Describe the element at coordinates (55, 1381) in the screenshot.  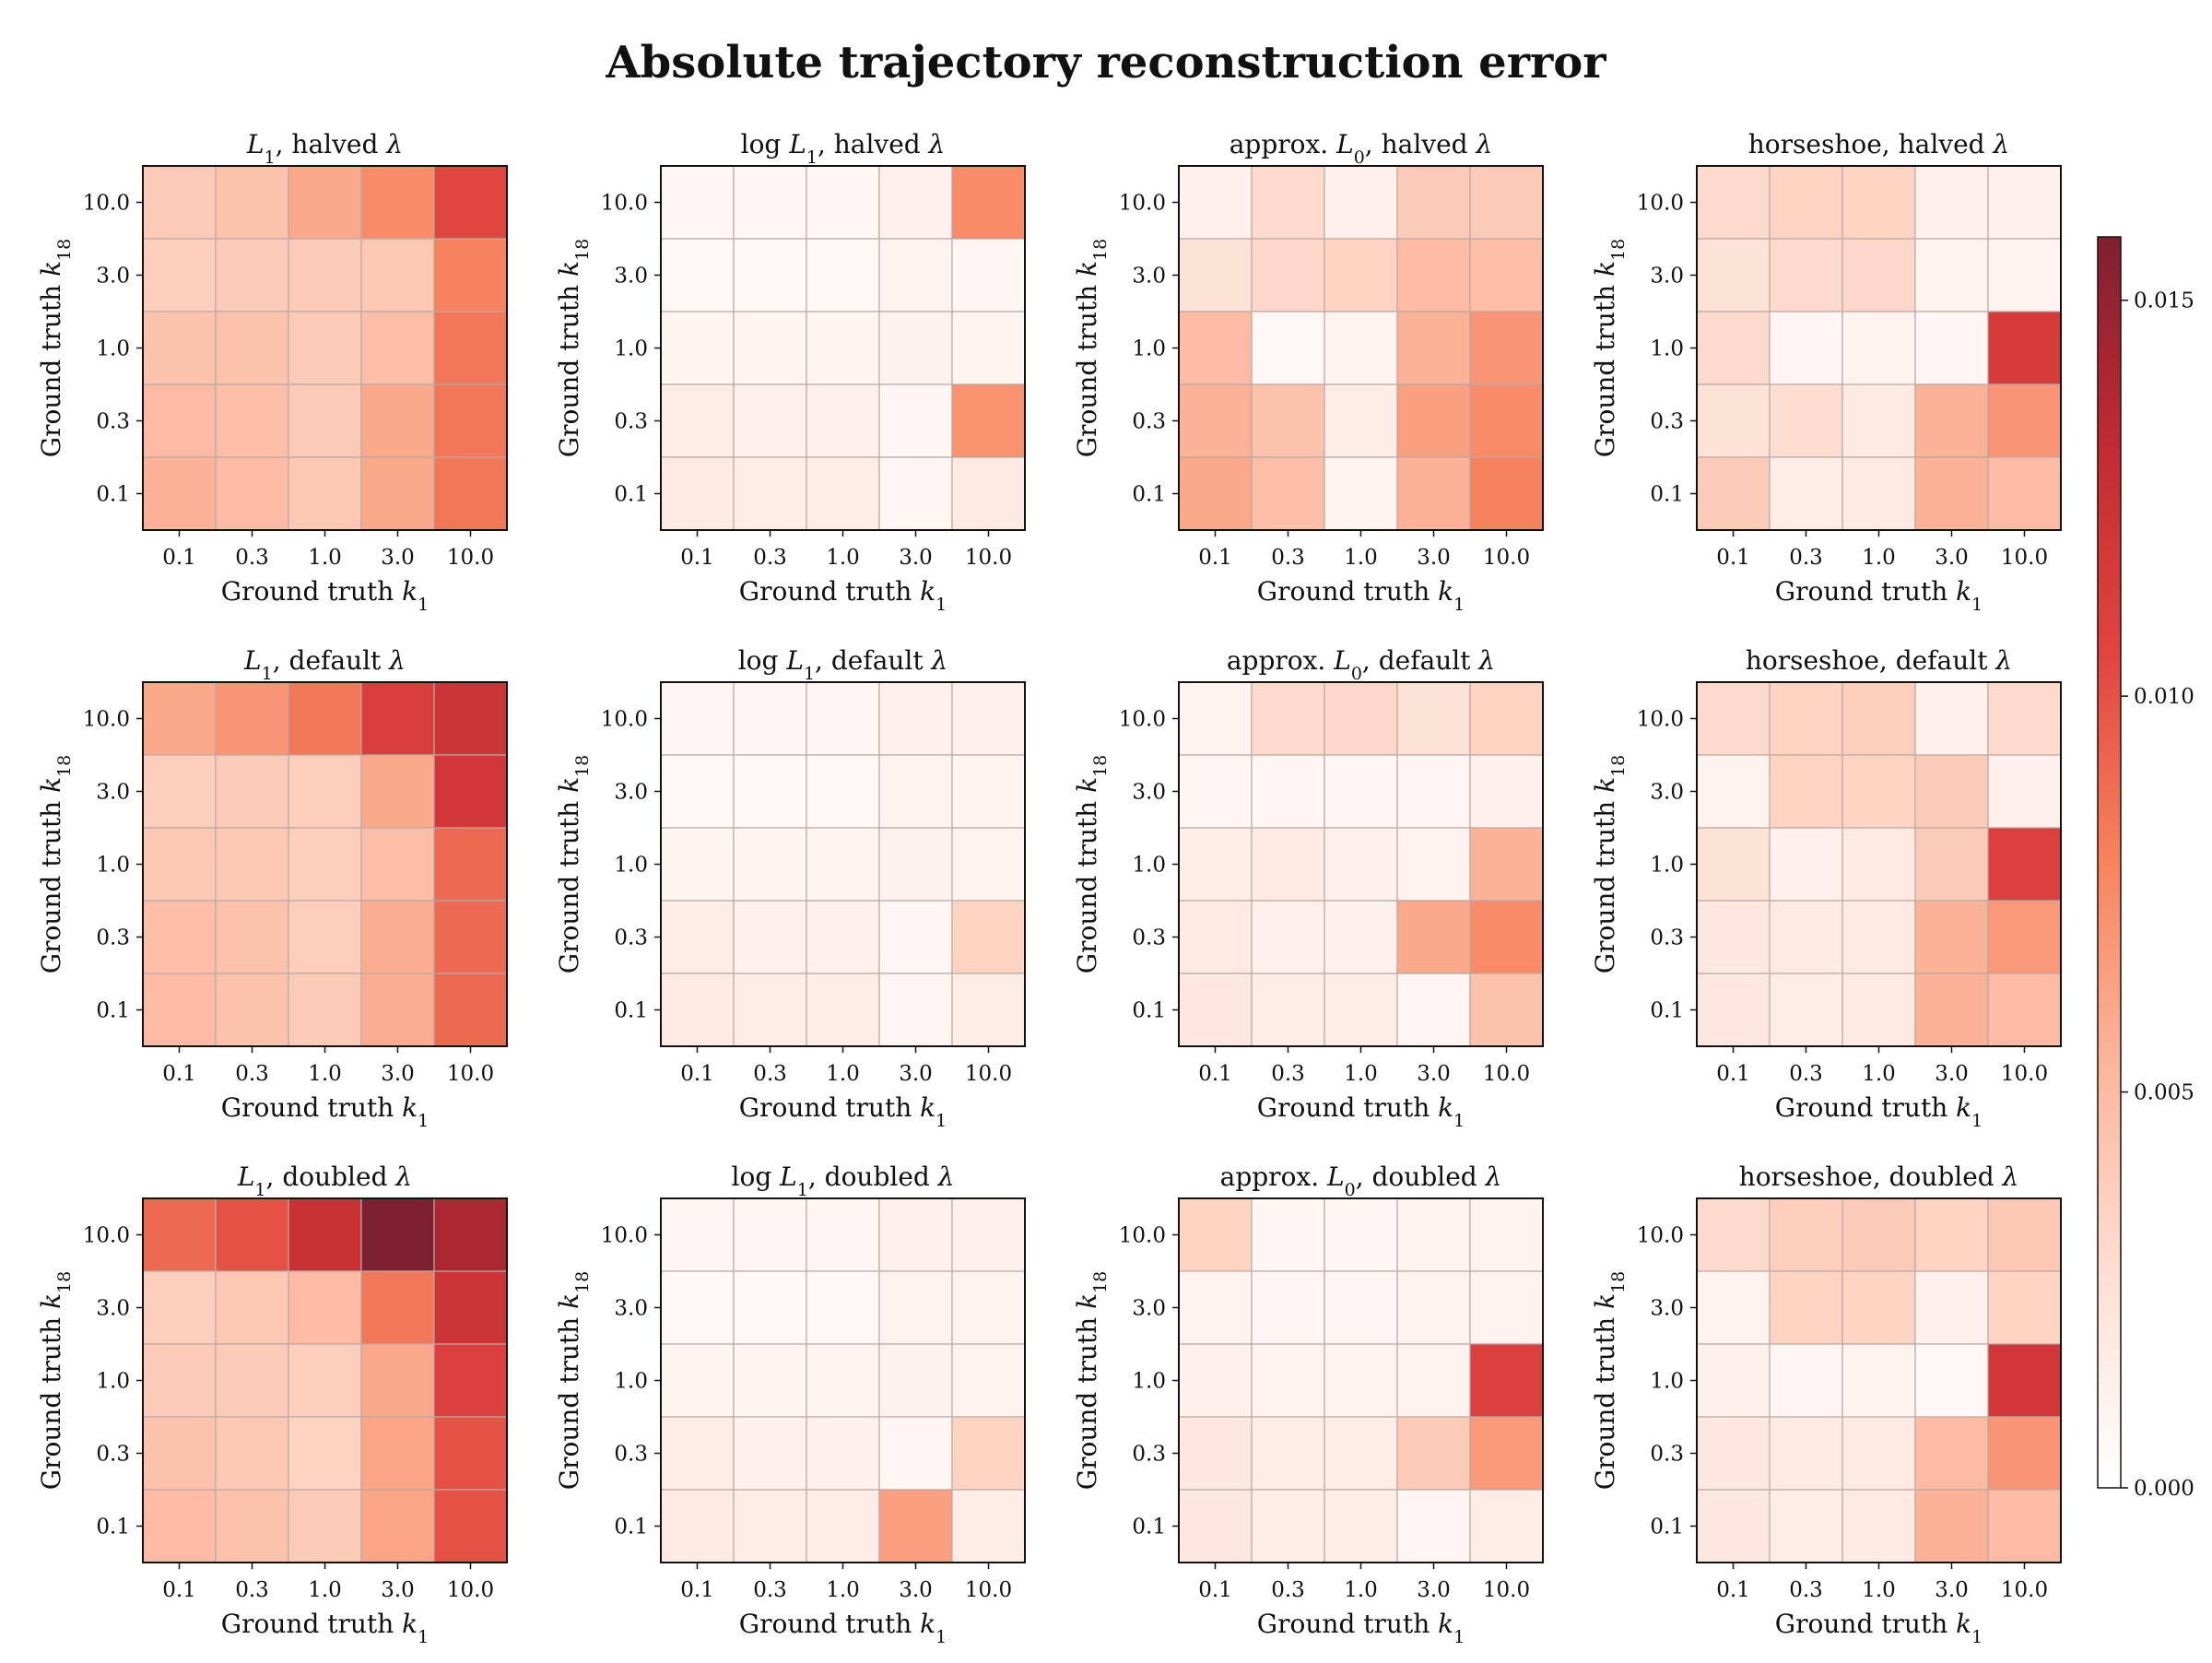
I see `panel-9-ylabel: Ground truth k18` at that location.